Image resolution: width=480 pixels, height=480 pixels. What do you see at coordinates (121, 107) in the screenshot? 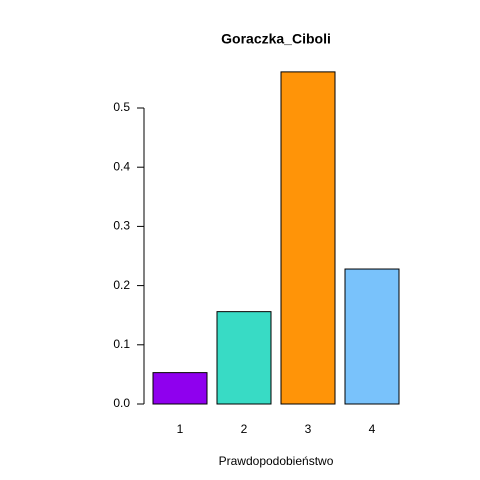
I see `y-tick-label: 0.5` at bounding box center [121, 107].